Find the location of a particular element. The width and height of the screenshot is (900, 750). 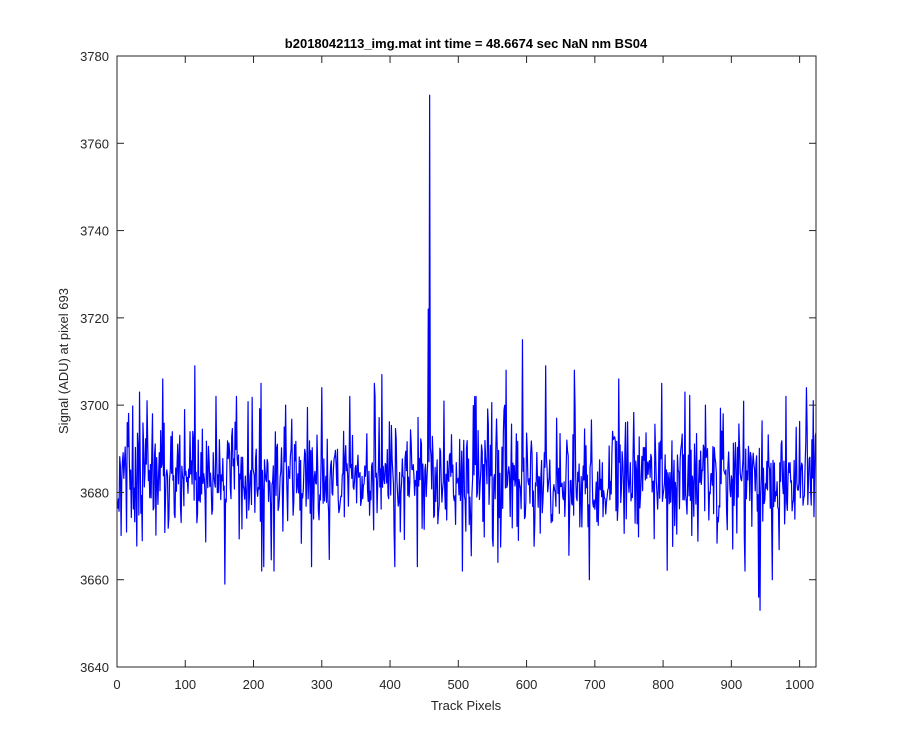

x-tick-label: 800 is located at coordinates (663, 684).